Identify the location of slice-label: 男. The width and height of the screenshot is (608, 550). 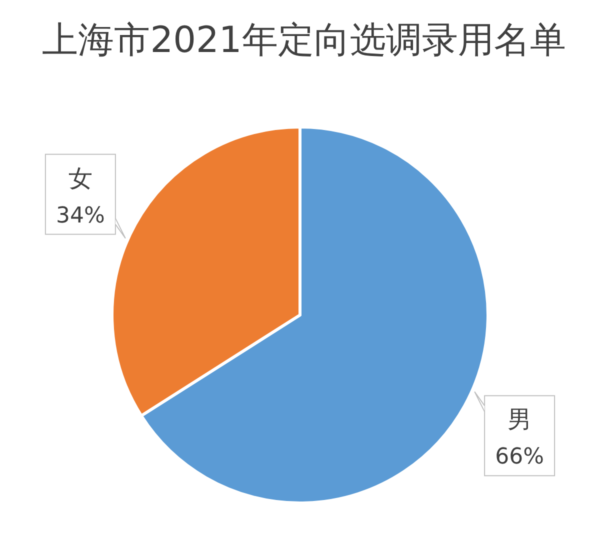
(520, 420).